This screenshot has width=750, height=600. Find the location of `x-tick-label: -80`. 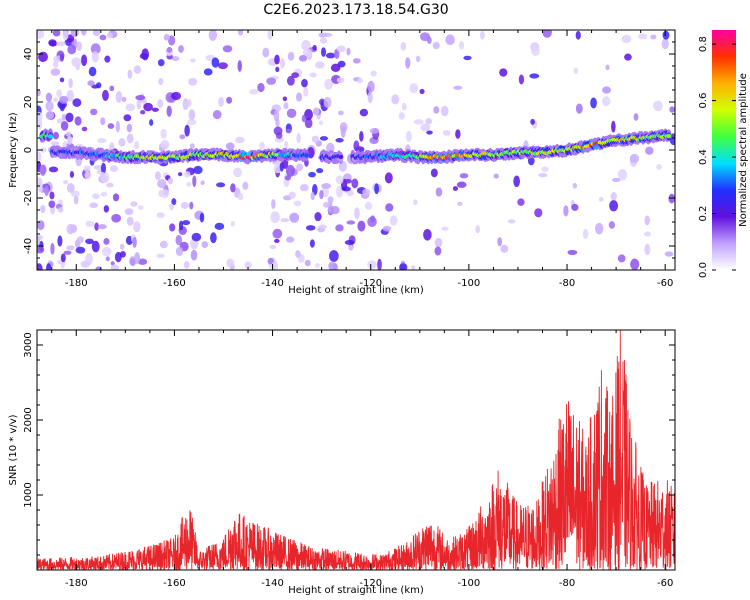

x-tick-label: -80 is located at coordinates (567, 283).